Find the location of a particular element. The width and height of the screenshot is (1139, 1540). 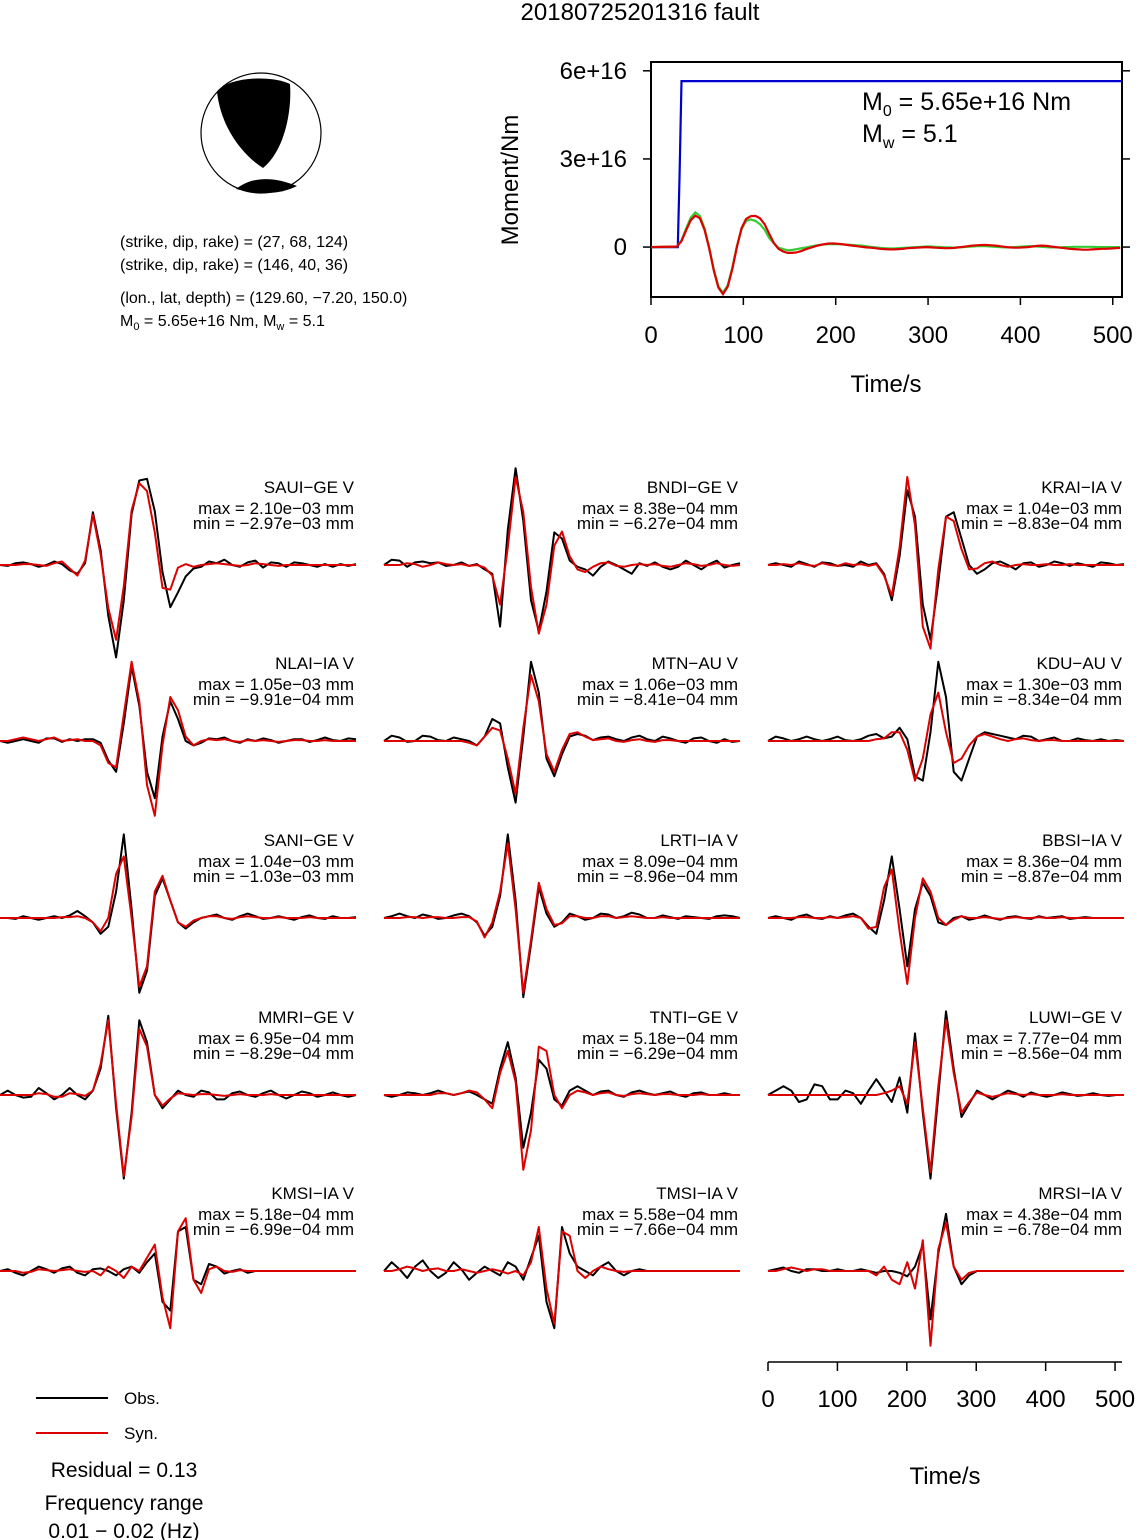

waveform-xtick-label: 300 is located at coordinates (976, 1399).